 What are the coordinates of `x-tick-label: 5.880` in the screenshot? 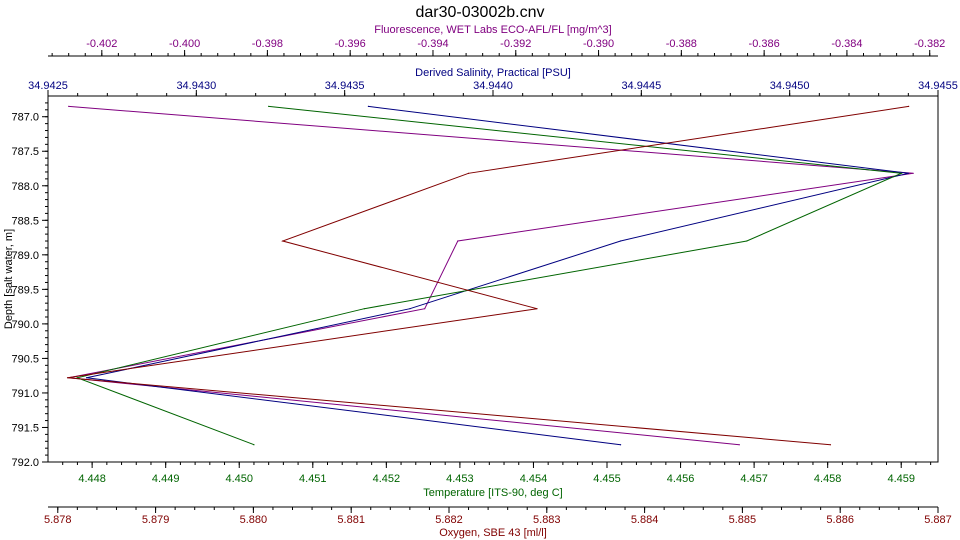 It's located at (254, 520).